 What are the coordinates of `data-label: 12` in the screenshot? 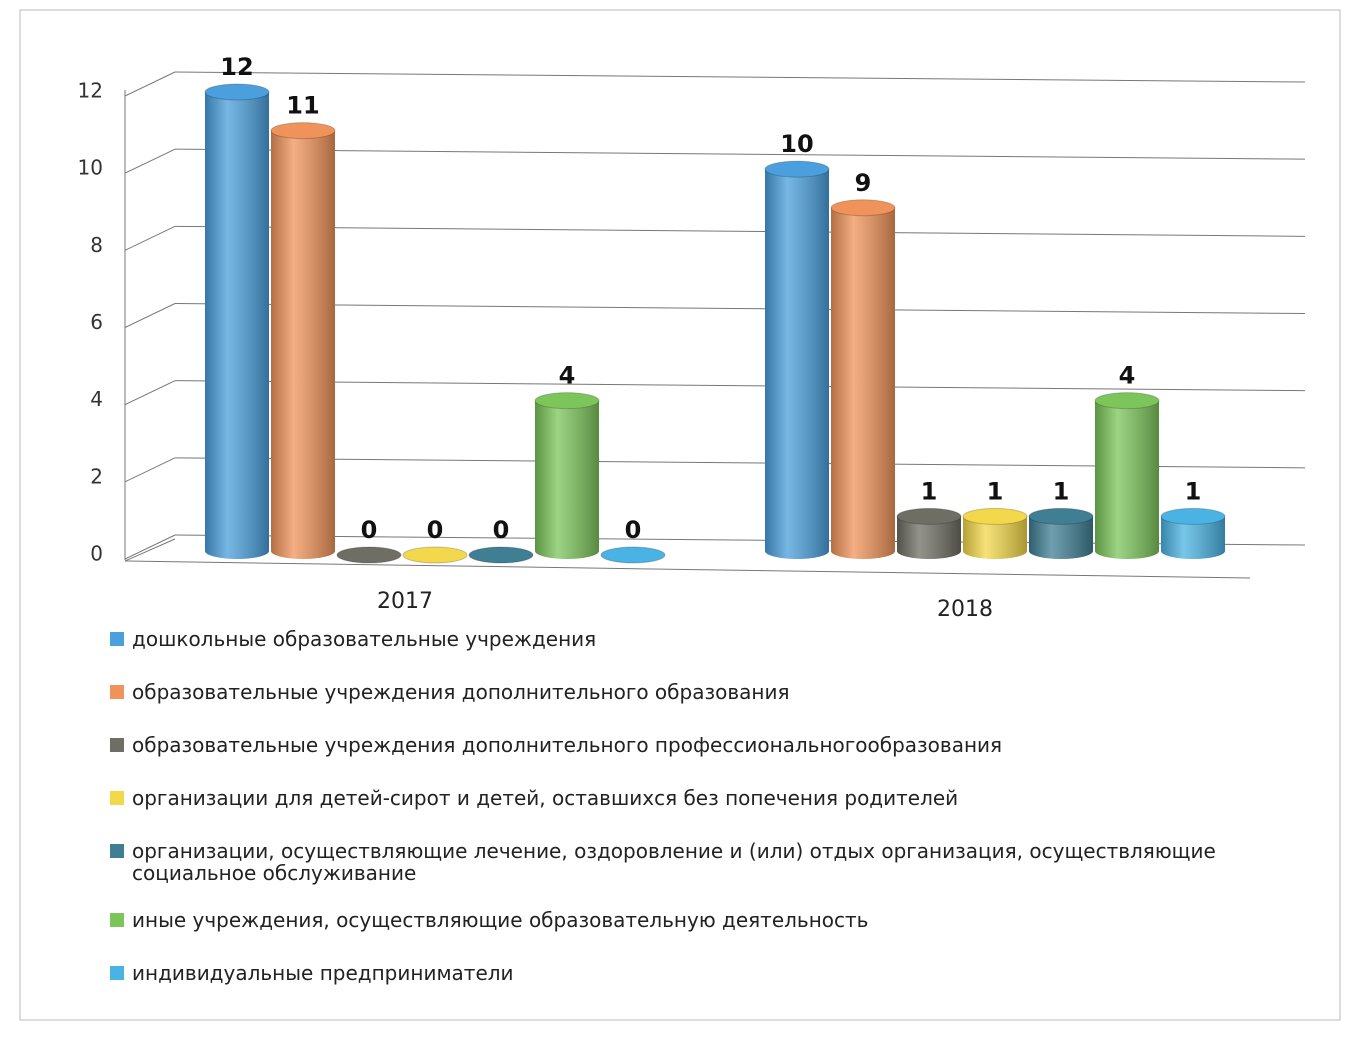 It's located at (236, 67).